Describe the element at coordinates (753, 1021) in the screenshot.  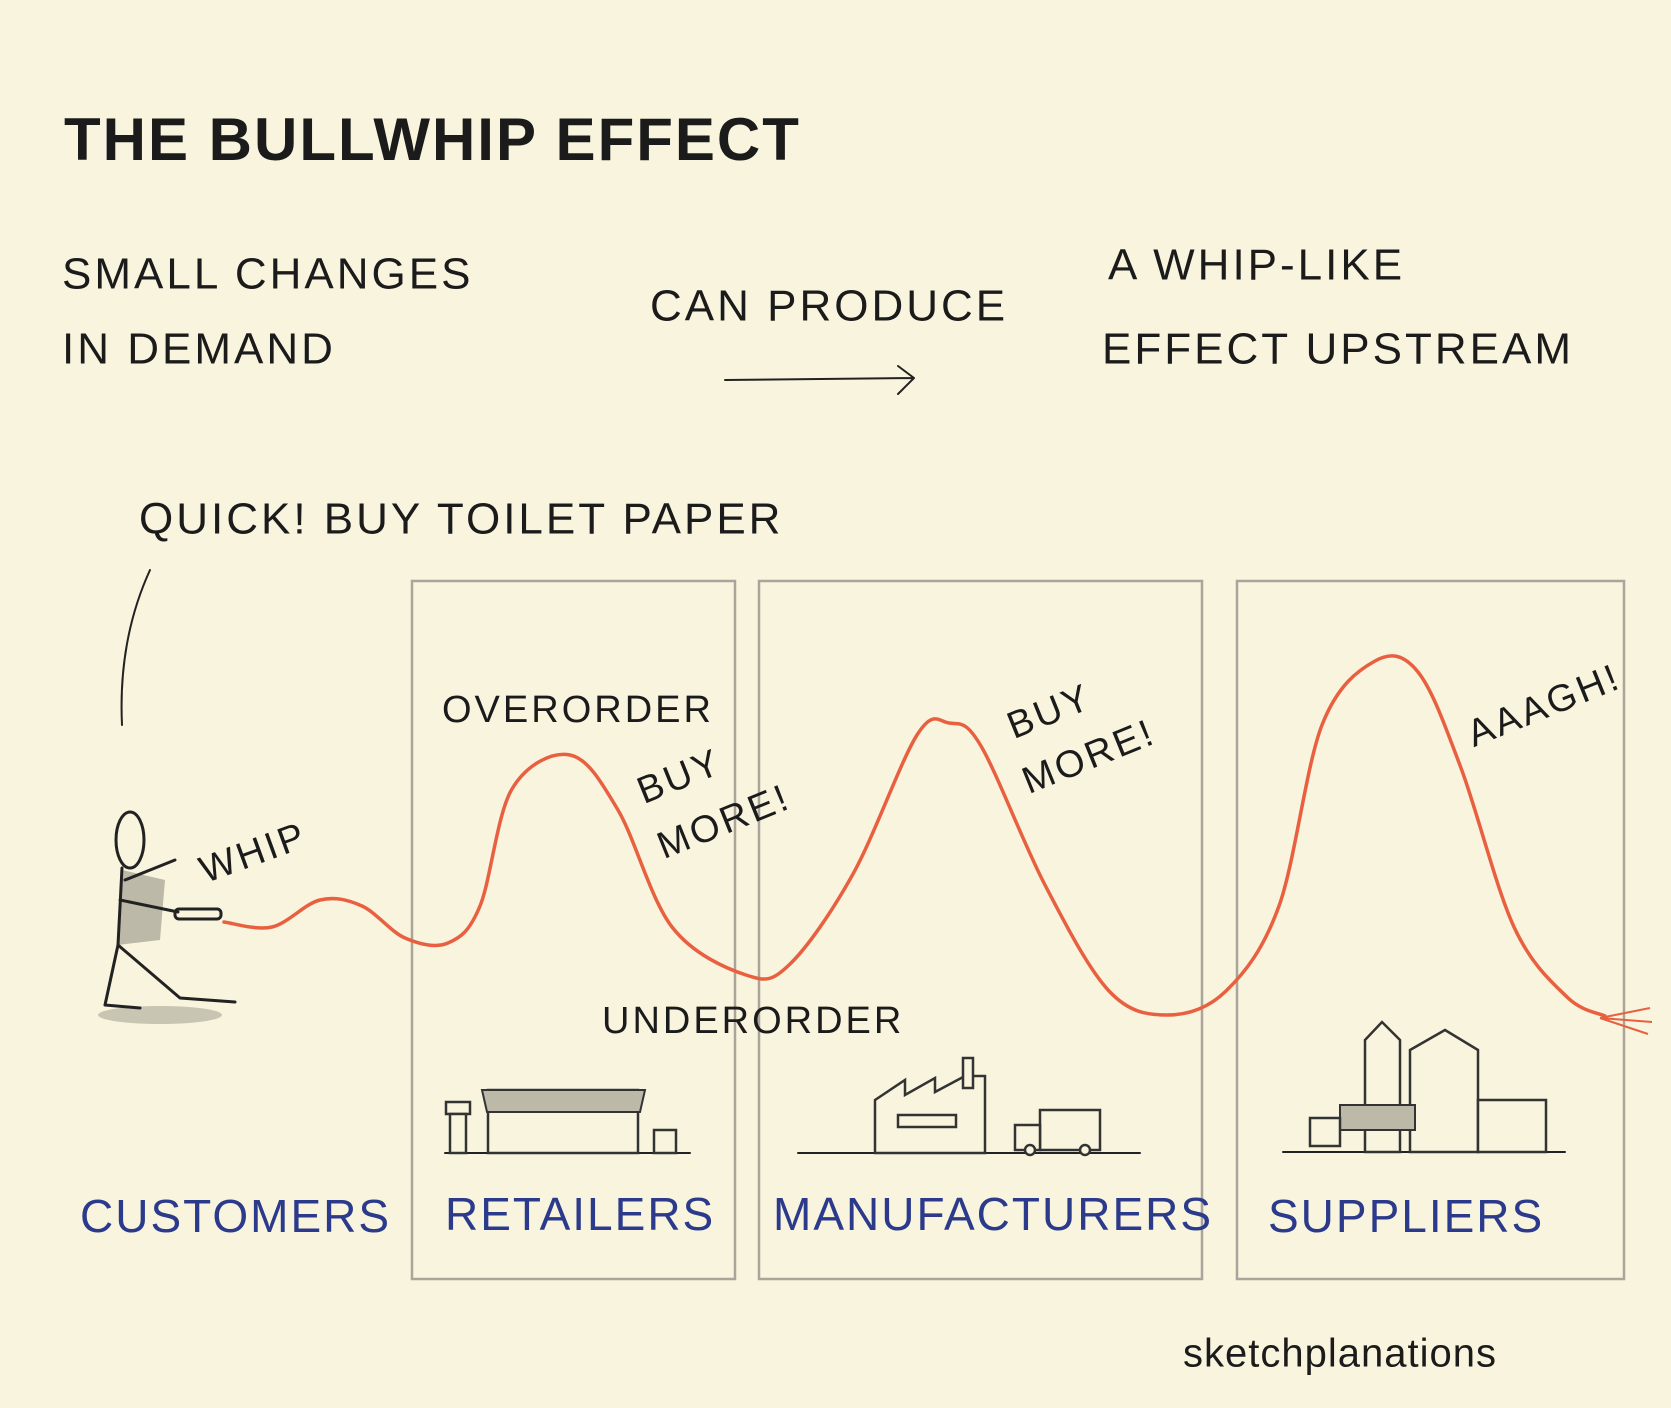
I see `underorder-label: UNDERORDER` at that location.